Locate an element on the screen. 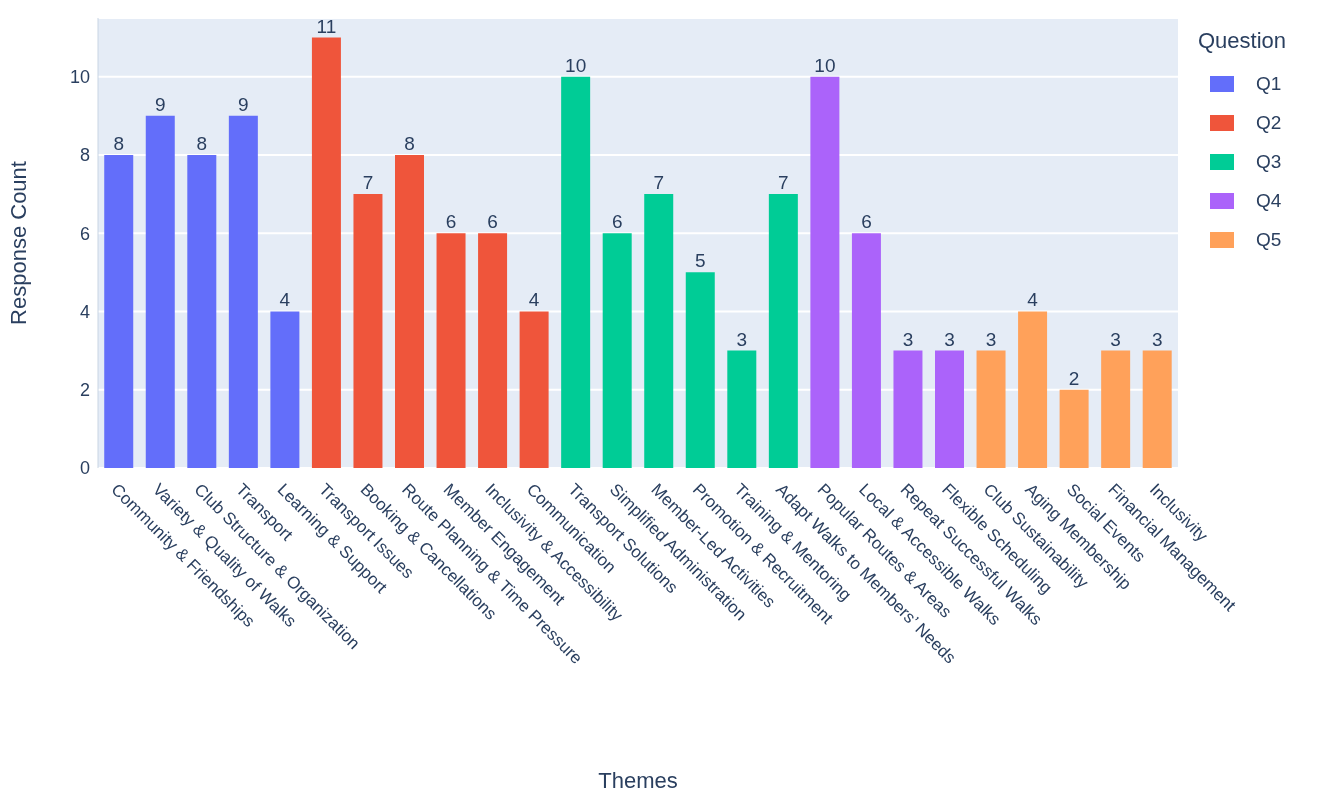  legend-label: Q3 is located at coordinates (1269, 161).